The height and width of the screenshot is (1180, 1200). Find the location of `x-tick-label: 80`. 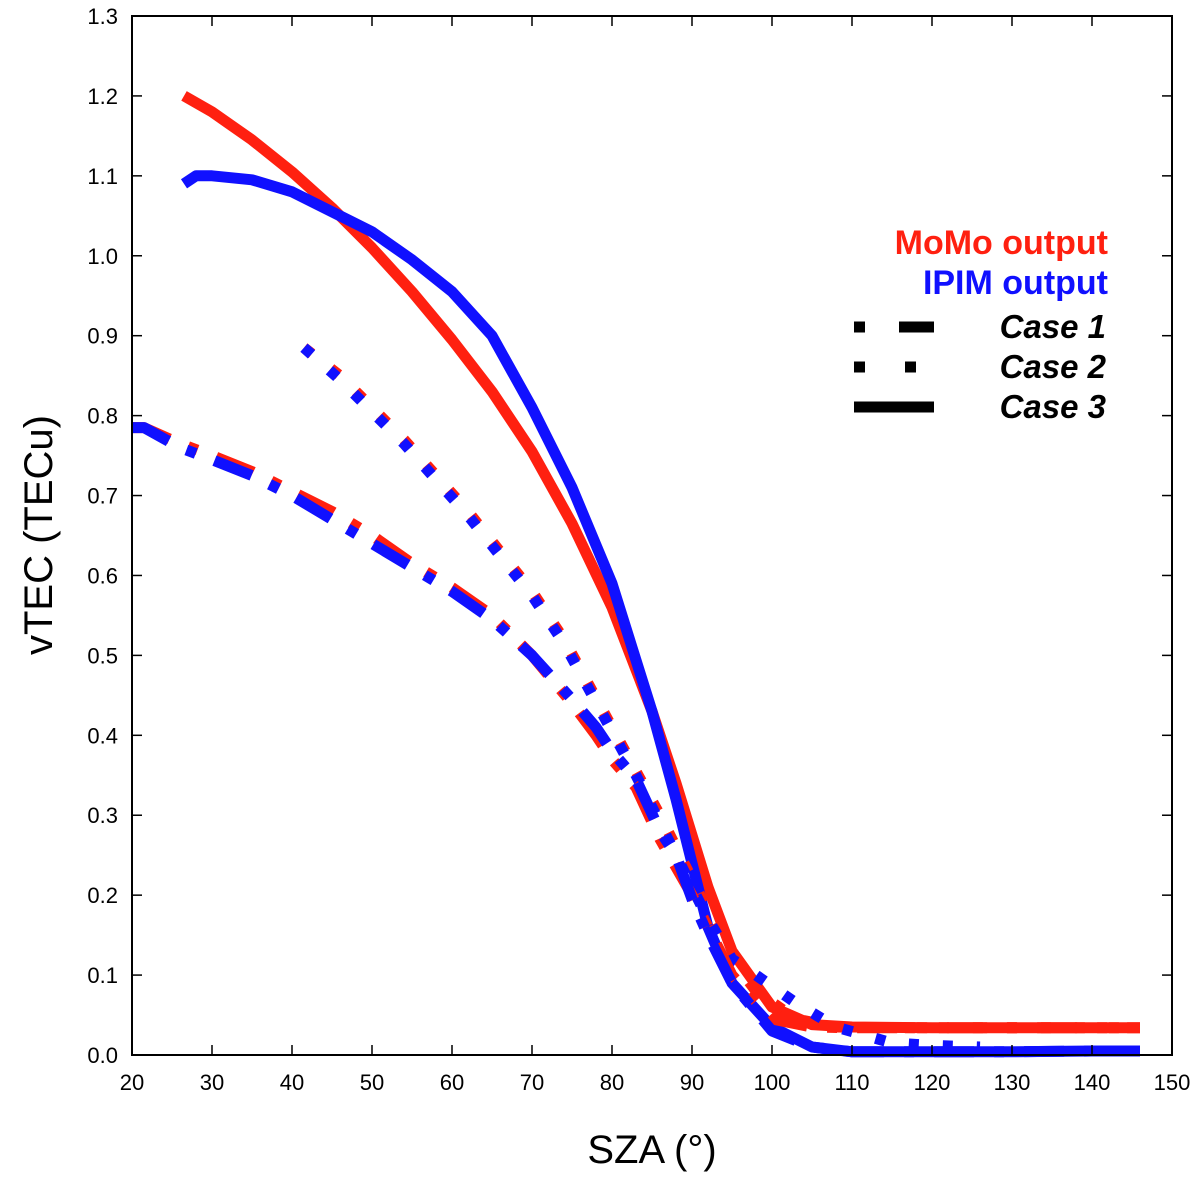

x-tick-label: 80 is located at coordinates (612, 1082).